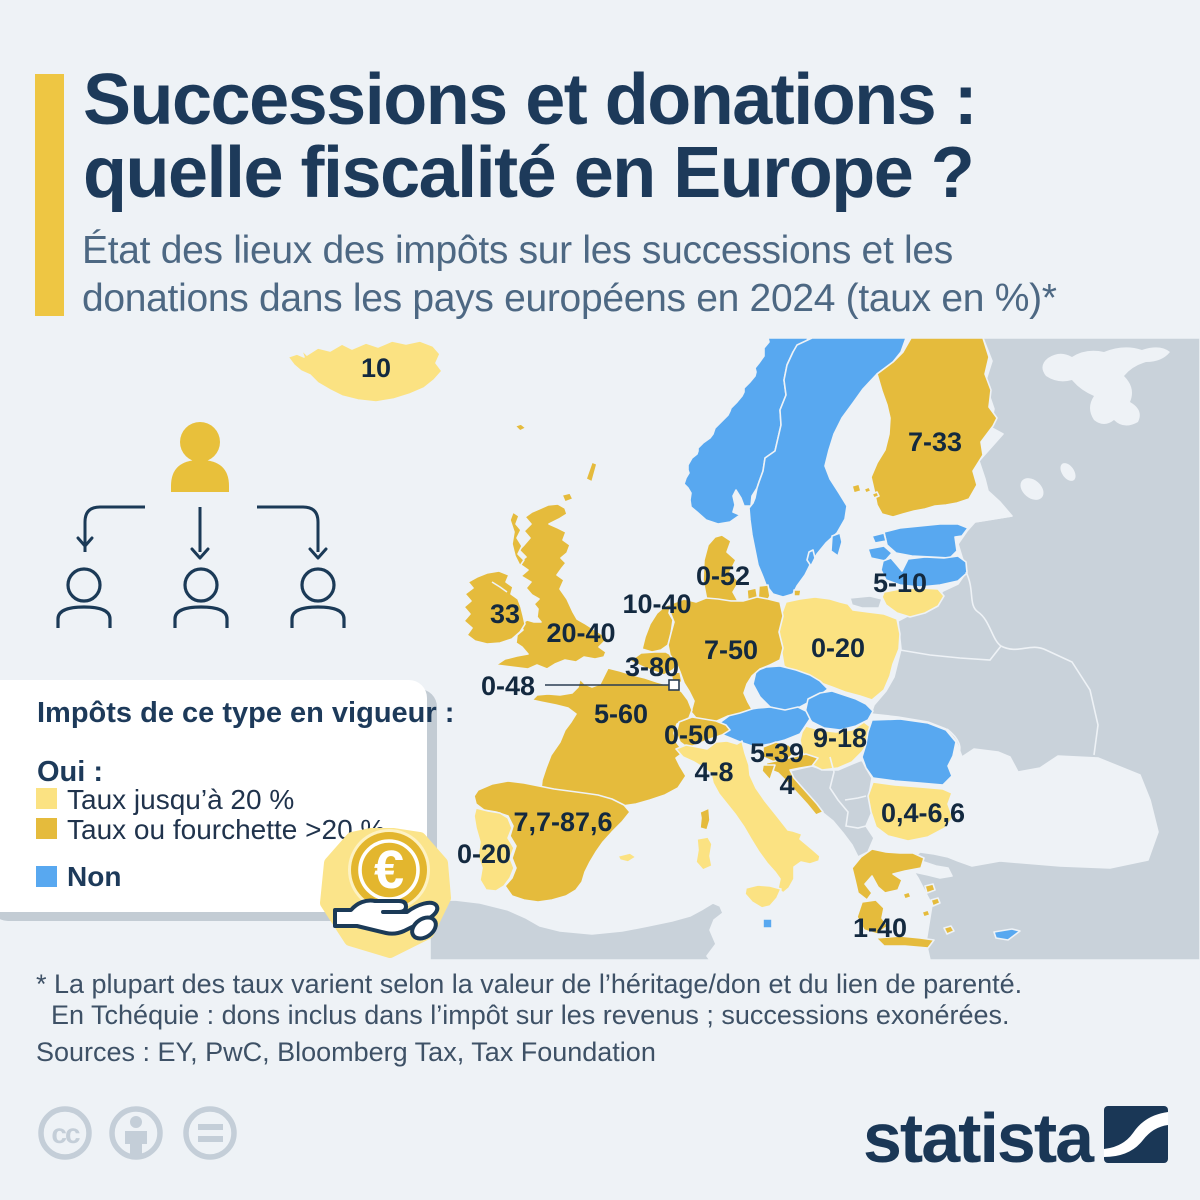 The height and width of the screenshot is (1200, 1200). I want to click on svg-text: 4, so click(786, 785).